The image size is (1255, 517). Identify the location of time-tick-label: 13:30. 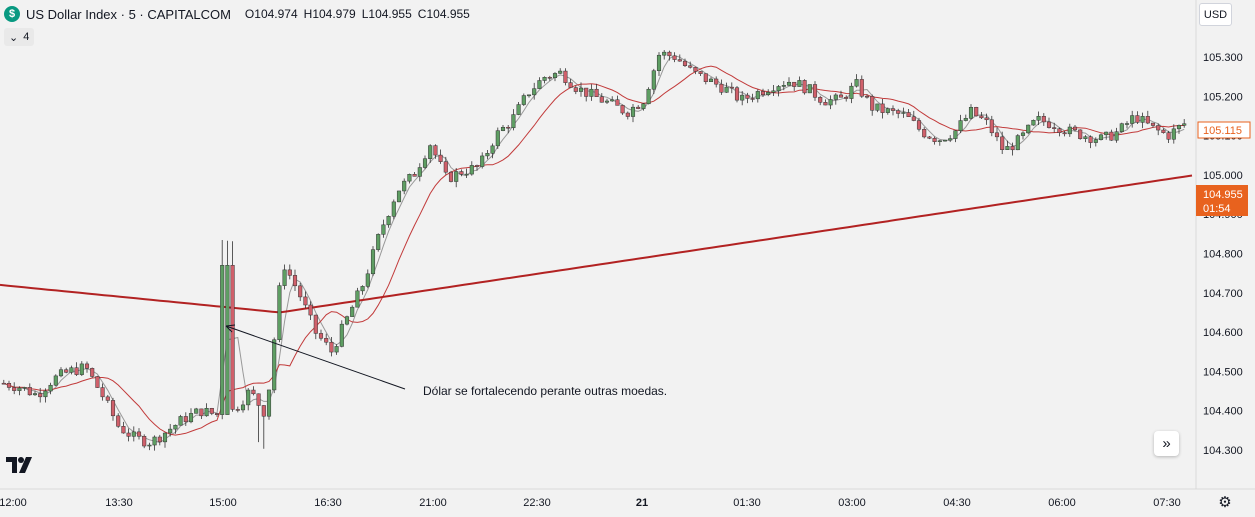
(119, 503).